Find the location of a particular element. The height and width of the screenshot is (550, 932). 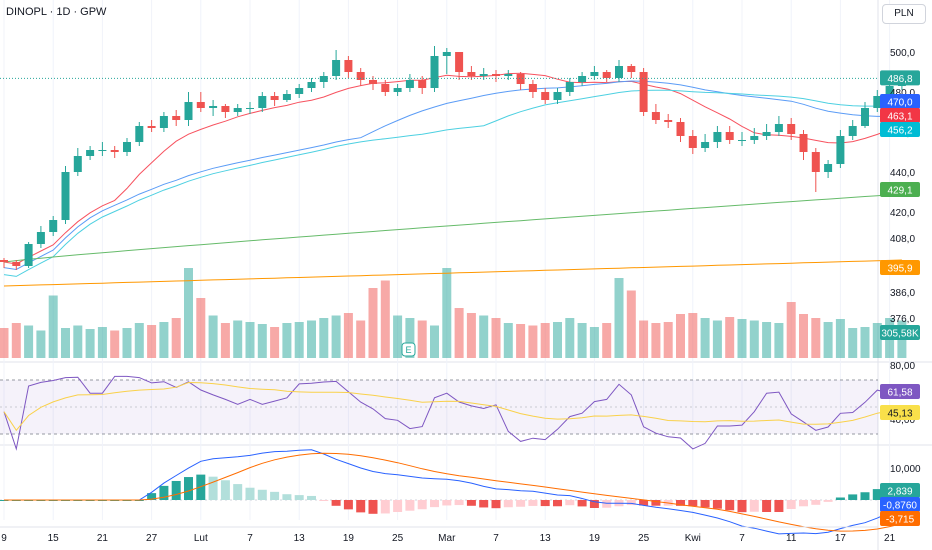

date-tick-label: 27 is located at coordinates (152, 538).